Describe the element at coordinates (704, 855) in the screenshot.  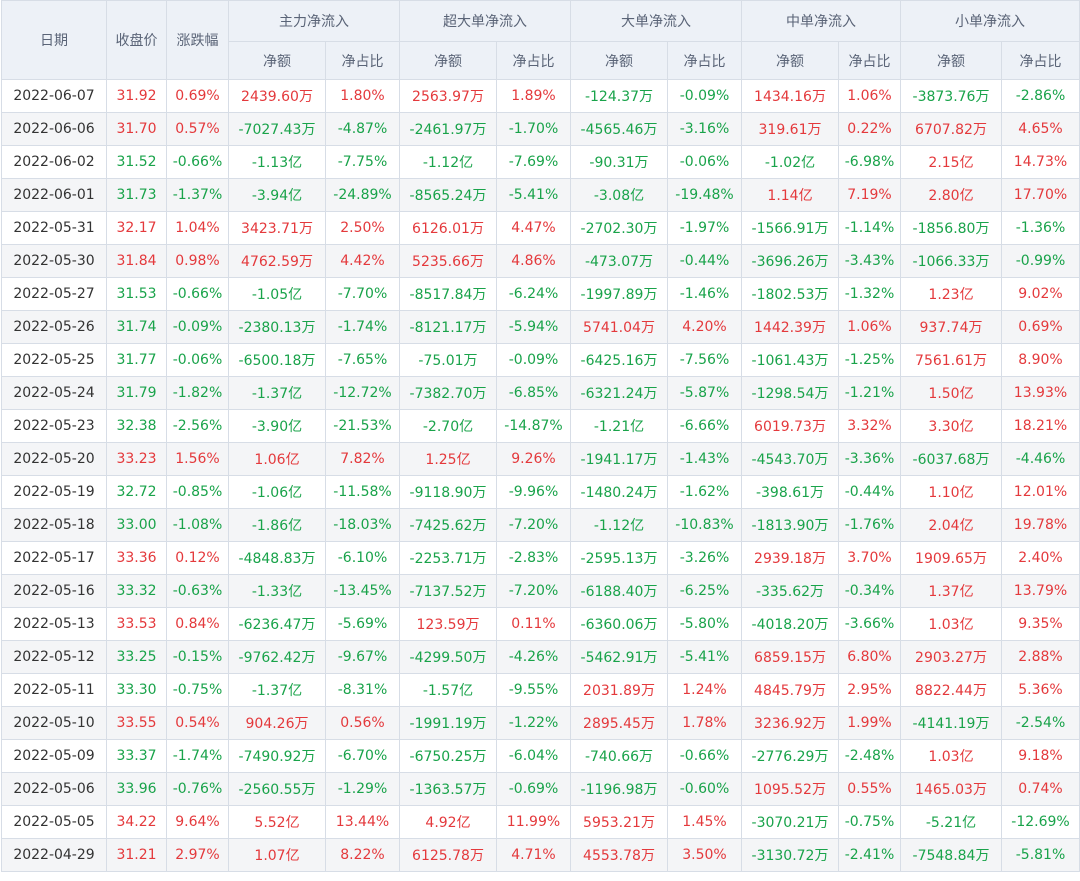
I see `large-net-ratio-cell: 3.50%` at that location.